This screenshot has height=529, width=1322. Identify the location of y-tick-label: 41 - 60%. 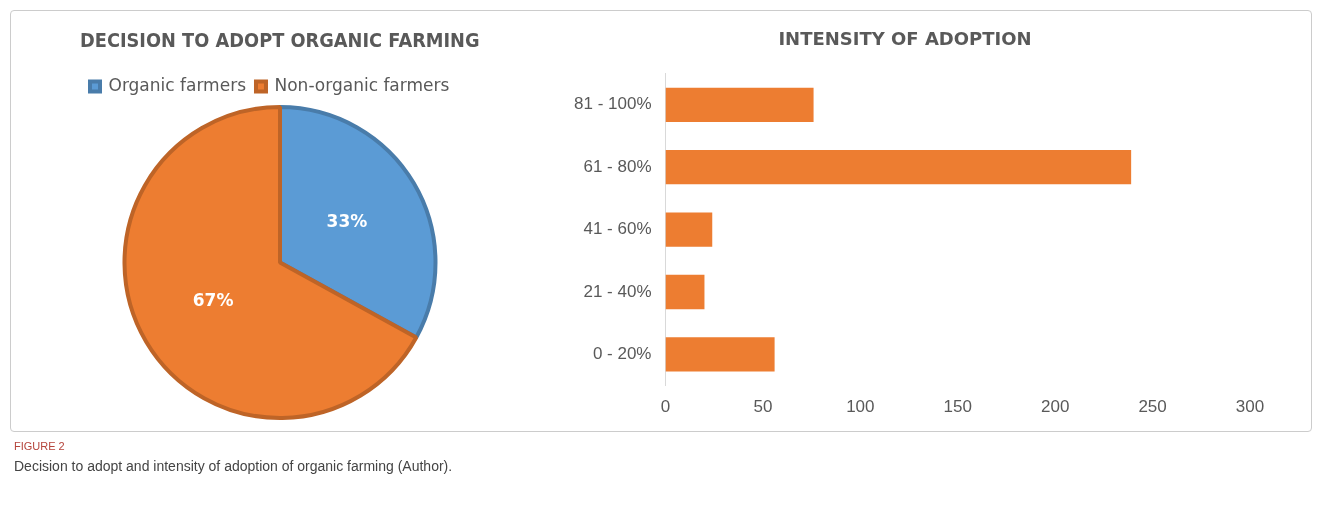
(617, 229).